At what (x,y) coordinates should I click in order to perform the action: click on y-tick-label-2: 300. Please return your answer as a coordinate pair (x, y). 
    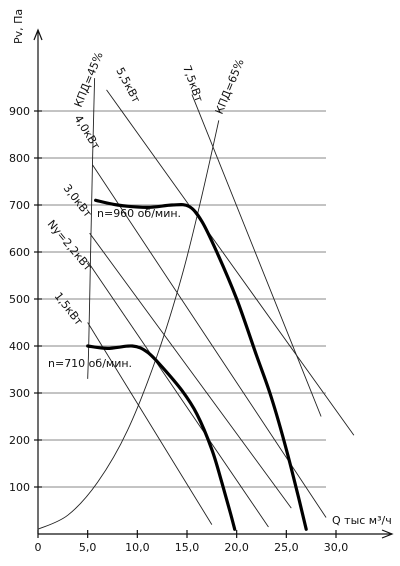
    Looking at the image, I should click on (19, 393).